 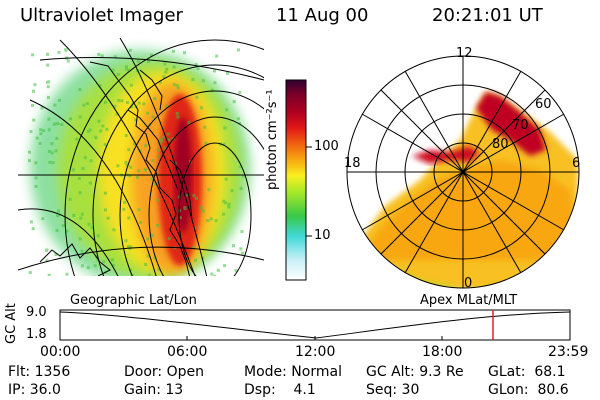 I want to click on info-flt: Flt: 1356, so click(x=39, y=372).